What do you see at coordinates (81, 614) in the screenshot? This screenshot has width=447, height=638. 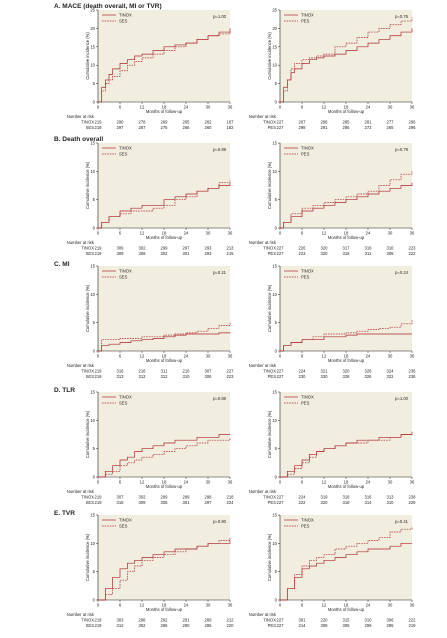 I see `chart-e-1-risk-table-label: Number at risk` at bounding box center [81, 614].